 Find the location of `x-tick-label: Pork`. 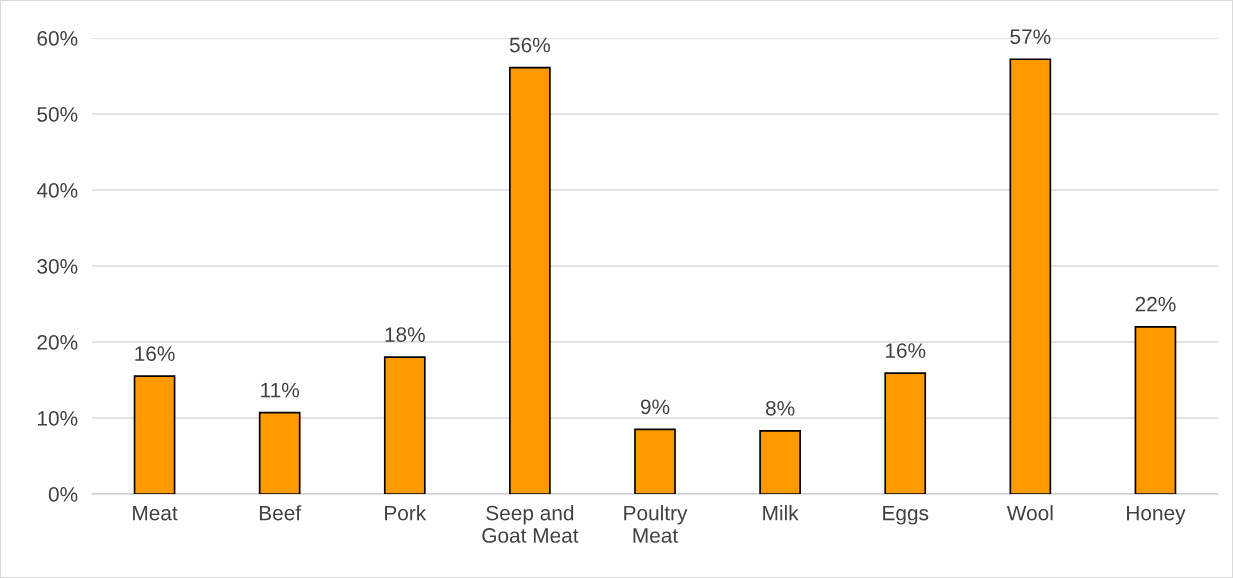

x-tick-label: Pork is located at coordinates (406, 513).